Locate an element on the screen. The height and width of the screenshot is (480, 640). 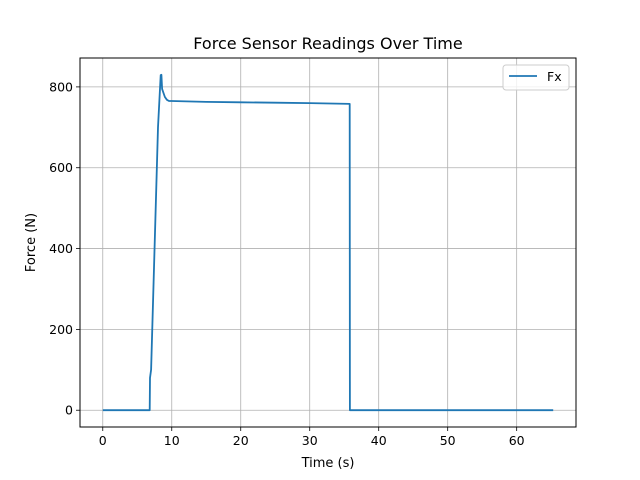
x-axis-label: Time (s) is located at coordinates (328, 463).